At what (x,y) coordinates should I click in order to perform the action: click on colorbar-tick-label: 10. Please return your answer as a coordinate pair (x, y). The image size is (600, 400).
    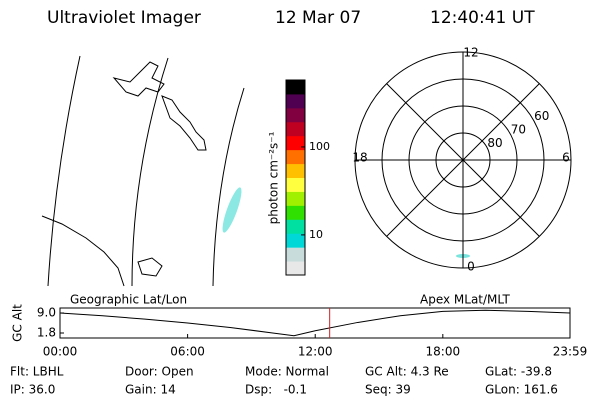
    Looking at the image, I should click on (316, 234).